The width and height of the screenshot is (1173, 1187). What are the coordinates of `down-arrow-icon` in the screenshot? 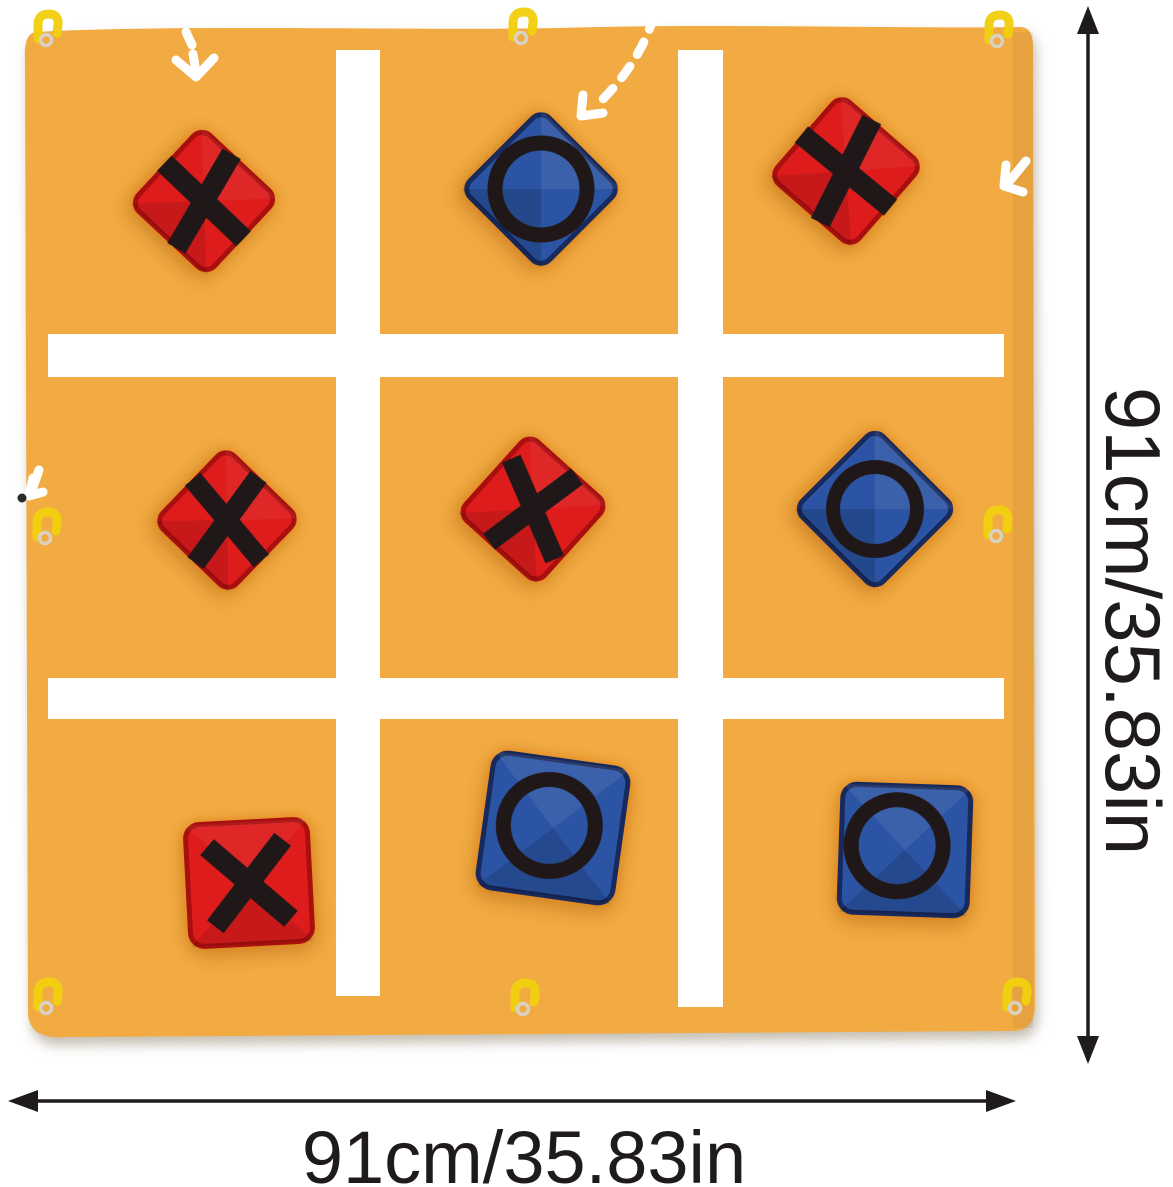 It's located at (195, 54).